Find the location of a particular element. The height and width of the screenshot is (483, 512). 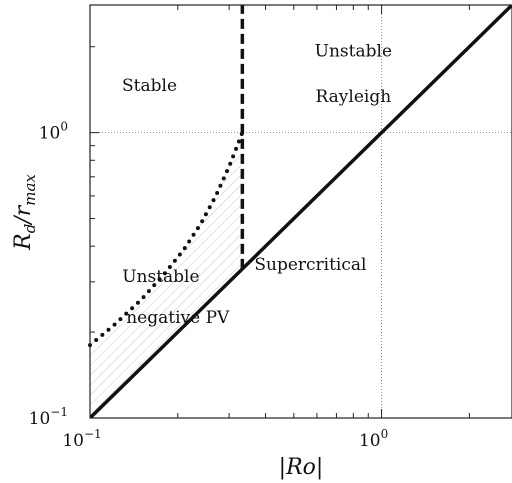

y-axis-label: Rd/rmax is located at coordinates (25, 212).